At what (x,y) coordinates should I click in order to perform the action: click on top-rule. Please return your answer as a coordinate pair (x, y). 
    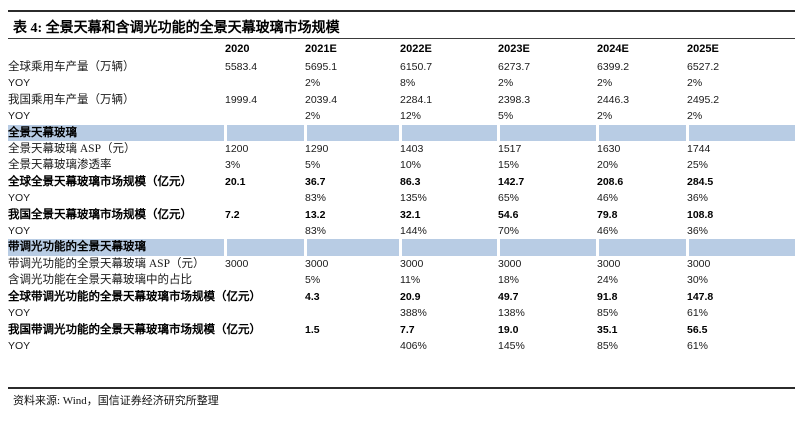
    Looking at the image, I should click on (401, 11).